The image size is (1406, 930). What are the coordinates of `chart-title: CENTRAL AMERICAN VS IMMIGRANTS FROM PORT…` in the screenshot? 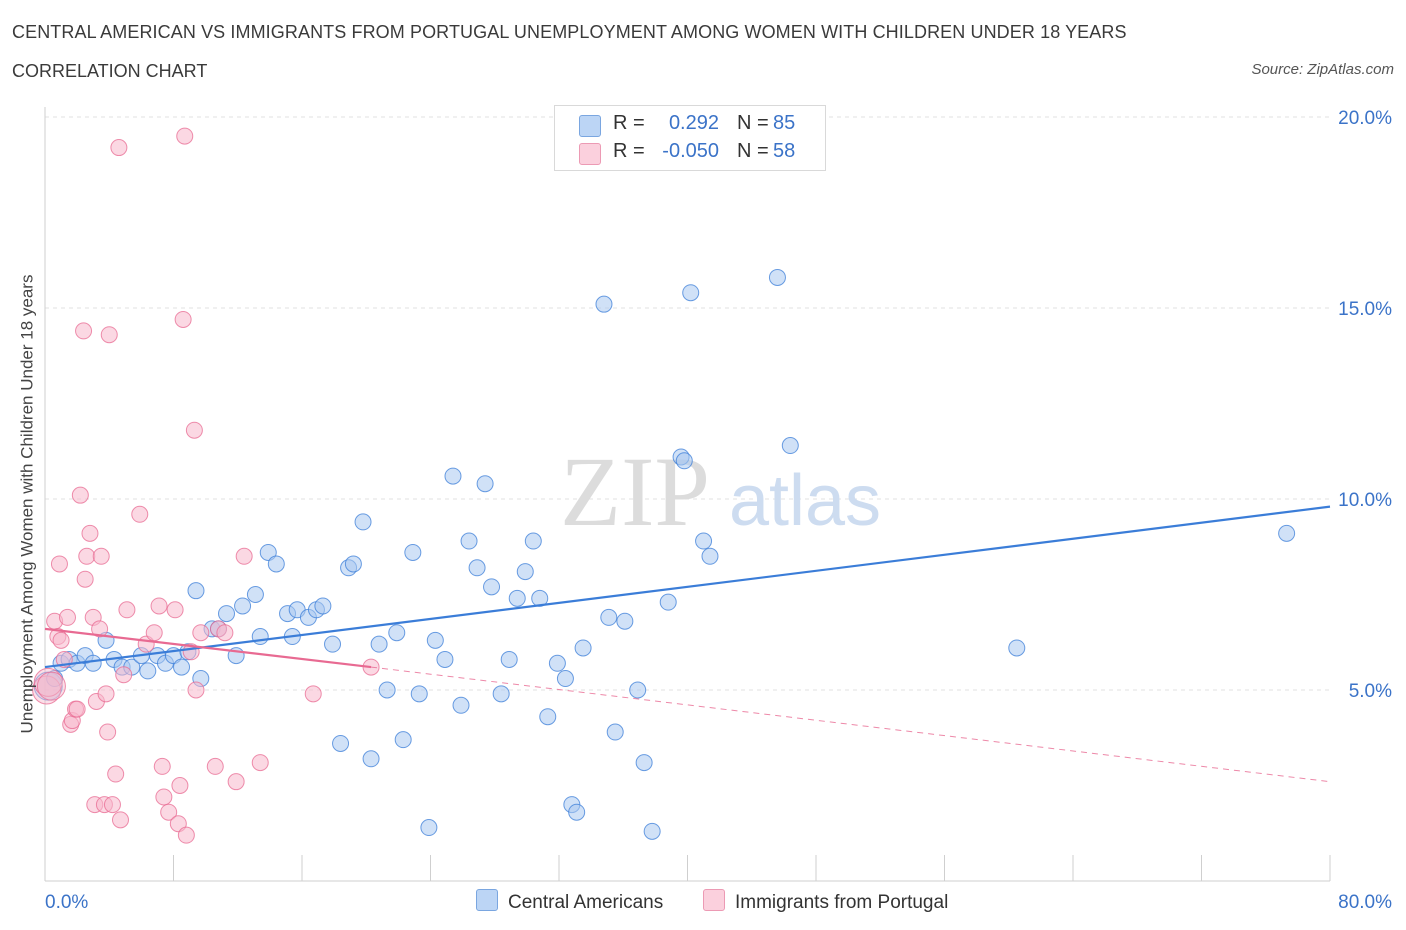 It's located at (569, 32).